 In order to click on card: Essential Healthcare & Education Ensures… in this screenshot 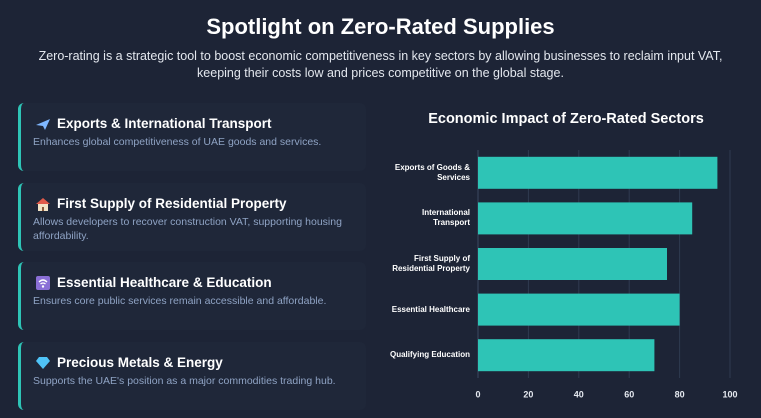, I will do `click(192, 296)`.